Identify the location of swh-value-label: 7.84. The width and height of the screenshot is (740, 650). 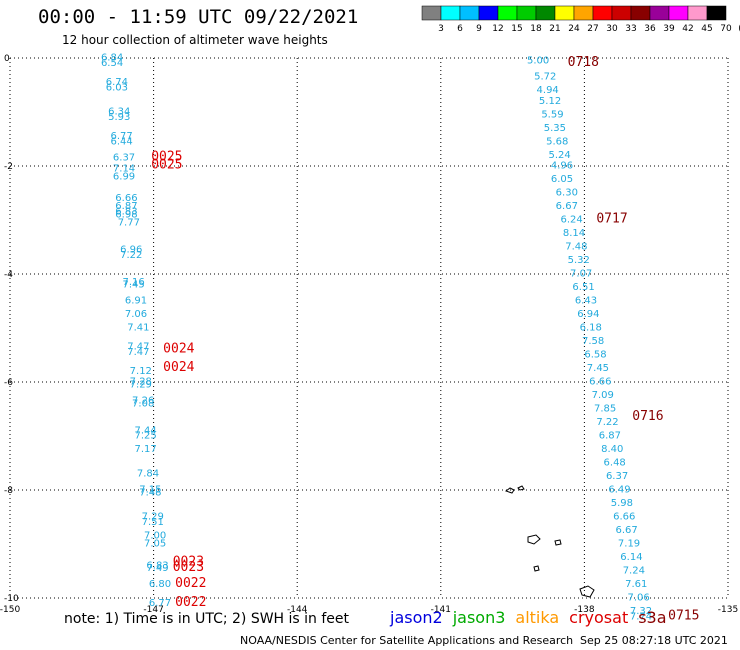
(148, 474).